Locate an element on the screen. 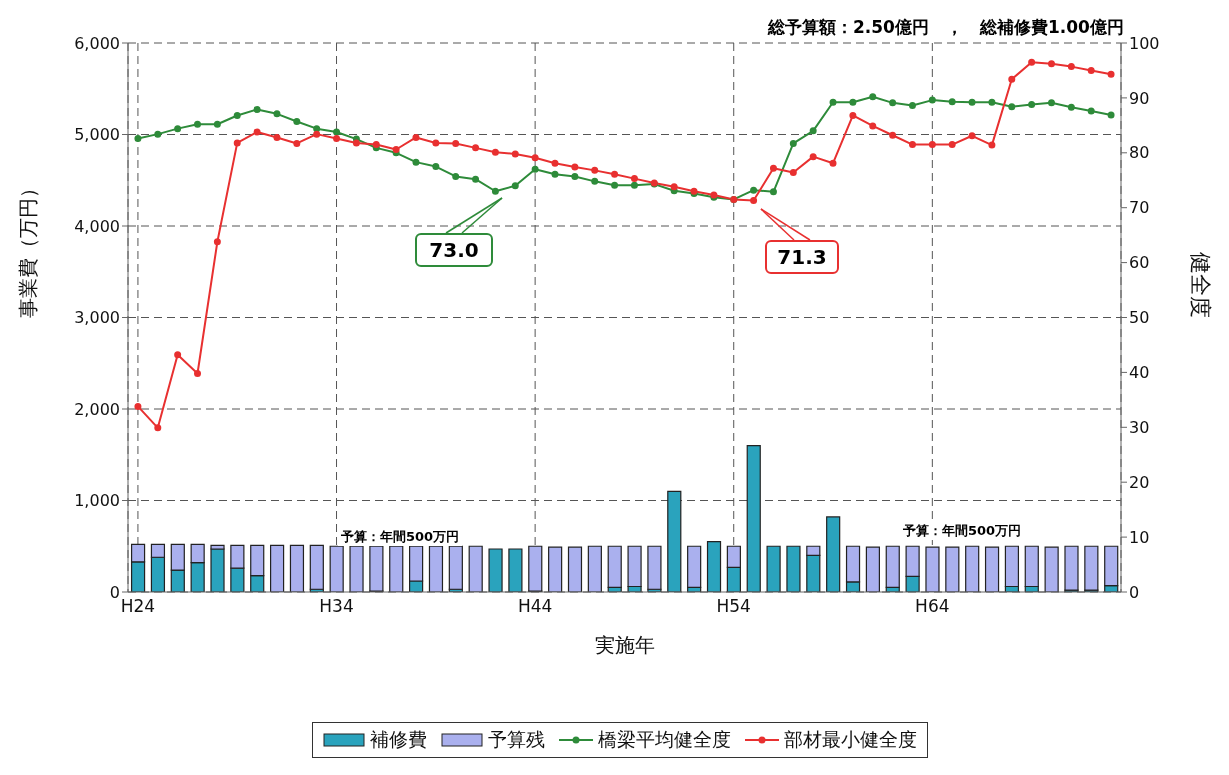  x-tick-label: H44 is located at coordinates (535, 606).